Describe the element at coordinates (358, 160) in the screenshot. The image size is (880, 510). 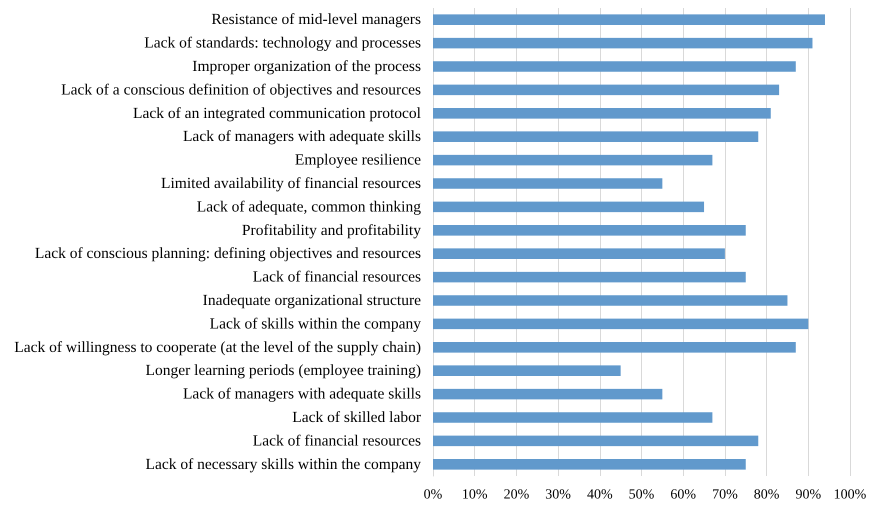
I see `y-tick-label: Employee resilience` at that location.